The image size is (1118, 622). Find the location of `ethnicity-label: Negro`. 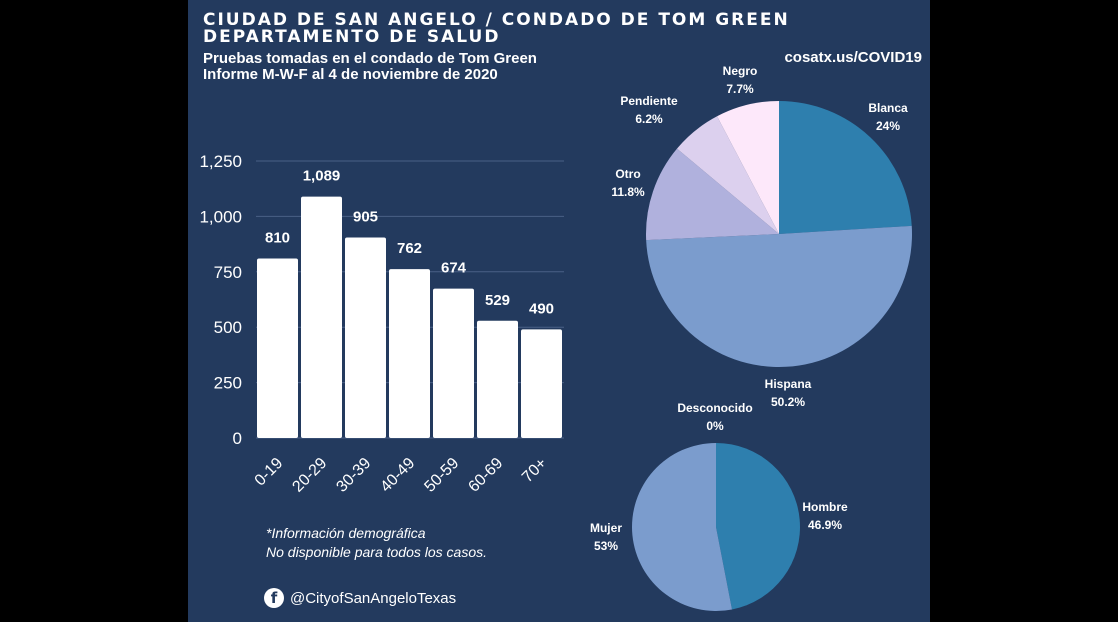

ethnicity-label: Negro is located at coordinates (740, 71).